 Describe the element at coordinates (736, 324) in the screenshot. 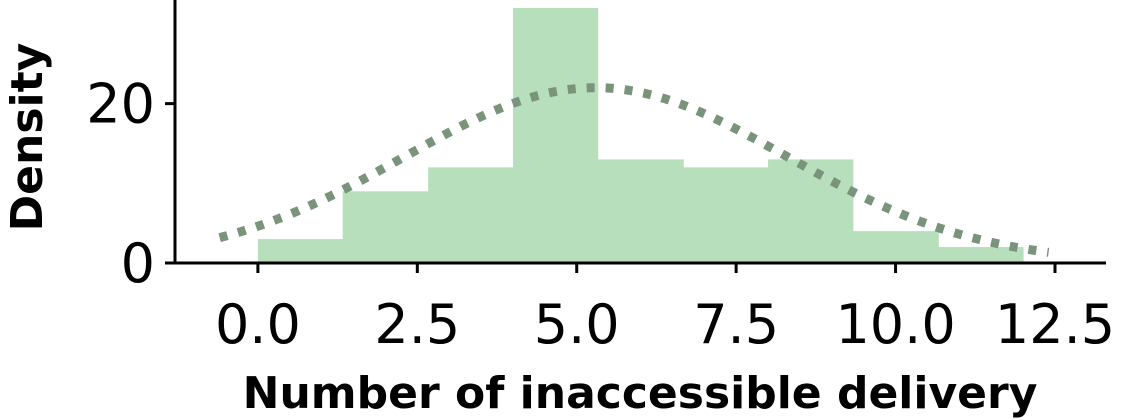

I see `x-tick-label: 7.5` at that location.